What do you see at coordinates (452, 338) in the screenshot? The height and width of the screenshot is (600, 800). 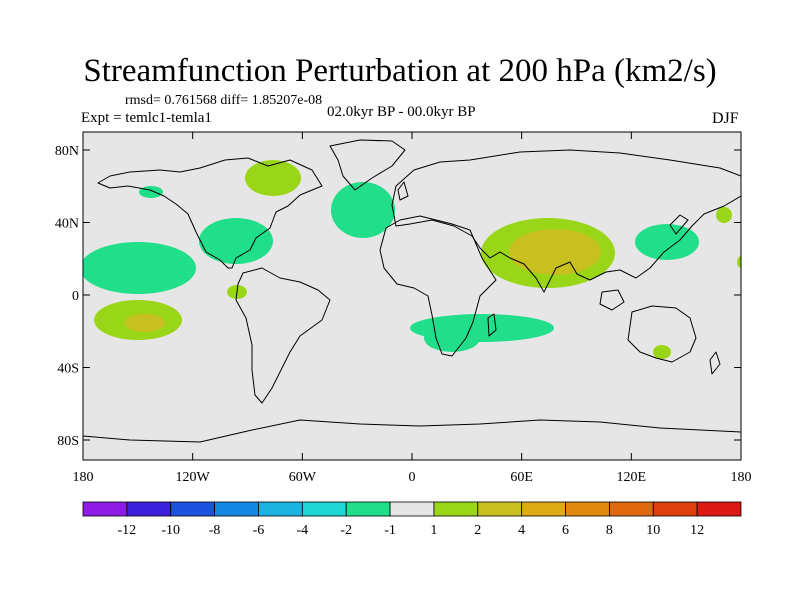 I see `anomaly-neg-madagascar` at bounding box center [452, 338].